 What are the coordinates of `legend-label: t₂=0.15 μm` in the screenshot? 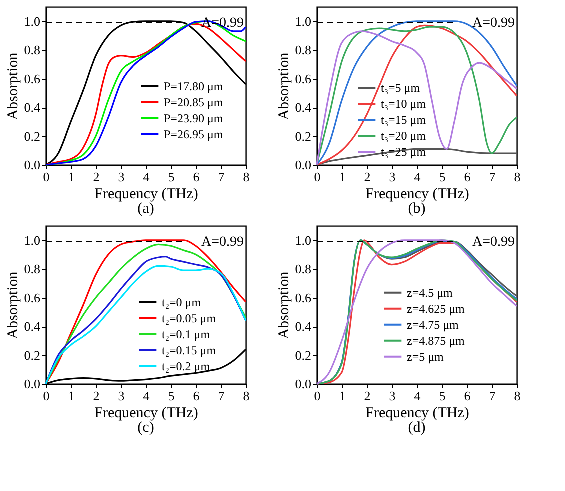 It's located at (189, 350).